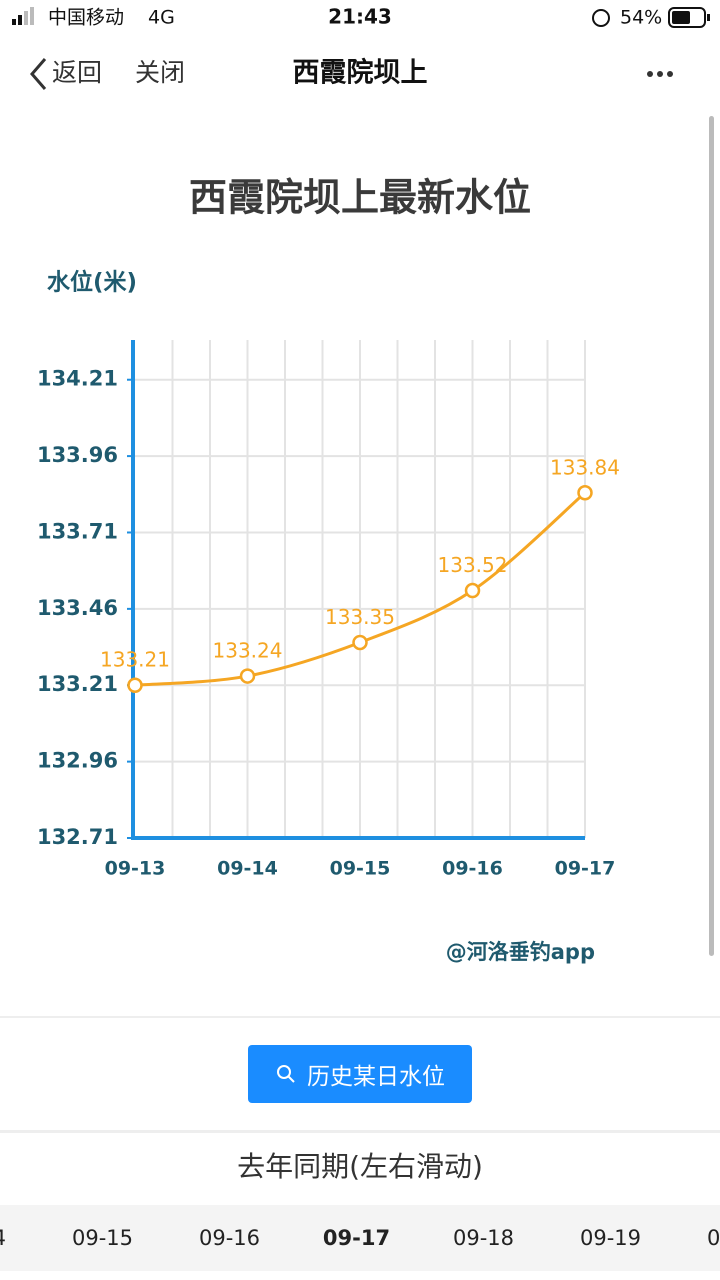 Image resolution: width=720 pixels, height=1280 pixels. I want to click on y-tick-label: 134.21, so click(77, 379).